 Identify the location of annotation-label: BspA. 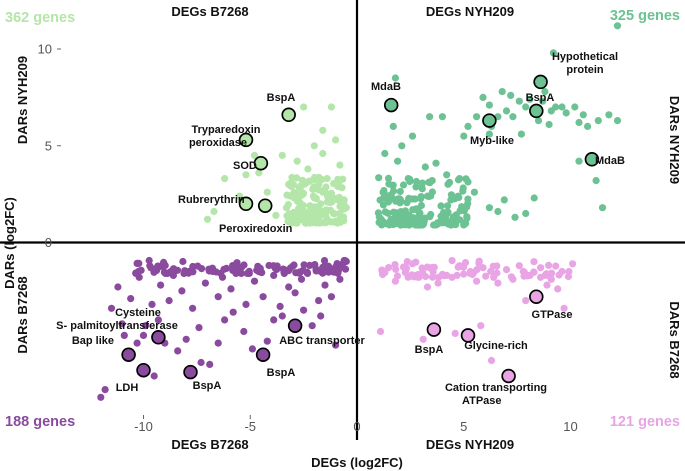
(207, 386).